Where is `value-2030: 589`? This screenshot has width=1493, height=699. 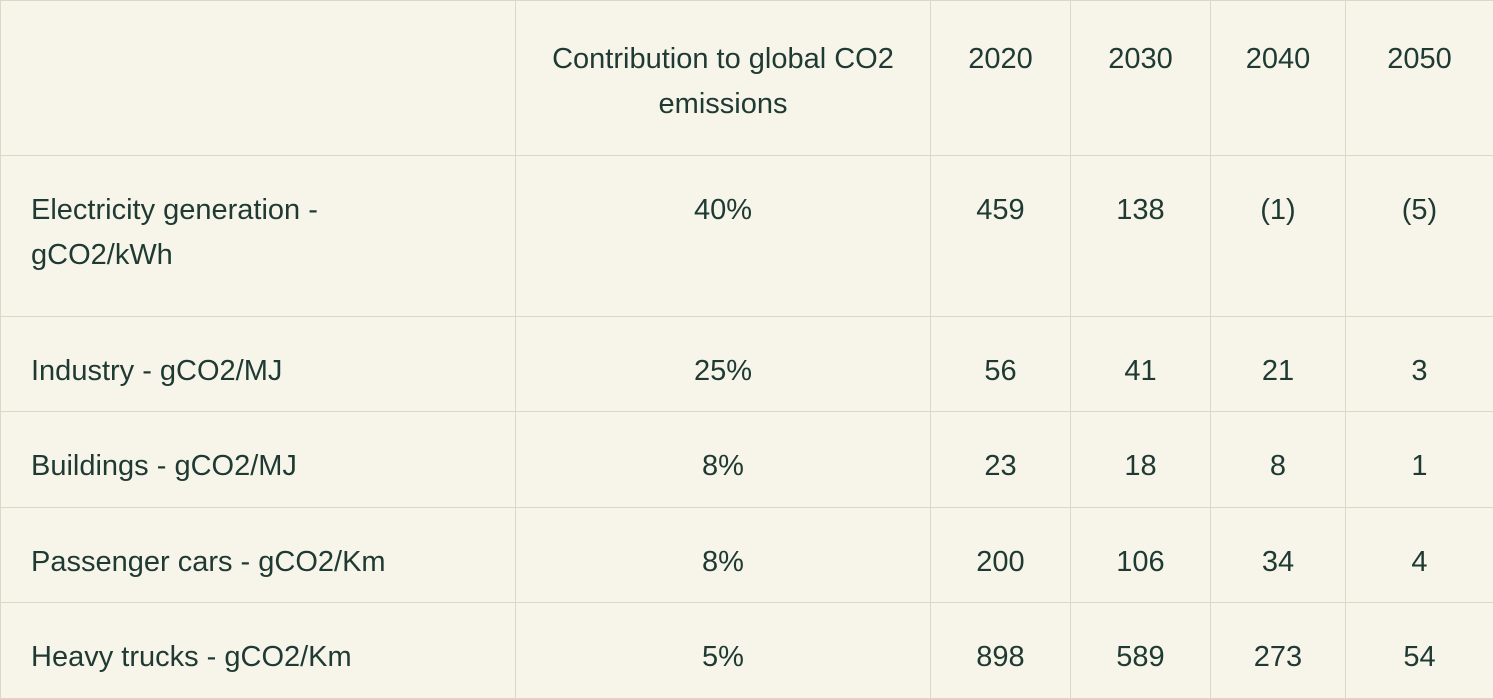
value-2030: 589 is located at coordinates (1140, 650).